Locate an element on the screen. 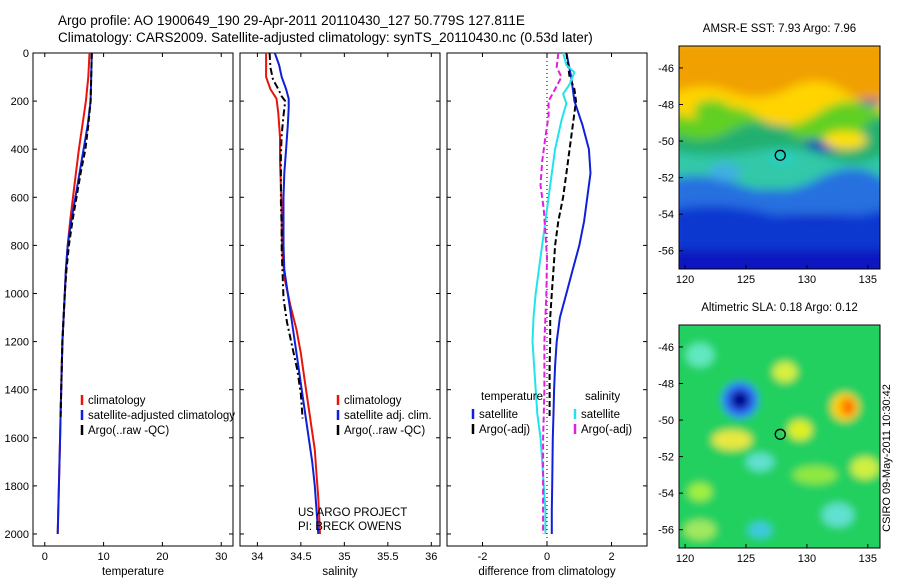 The image size is (900, 580). series-line-climatology is located at coordinates (73, 293).